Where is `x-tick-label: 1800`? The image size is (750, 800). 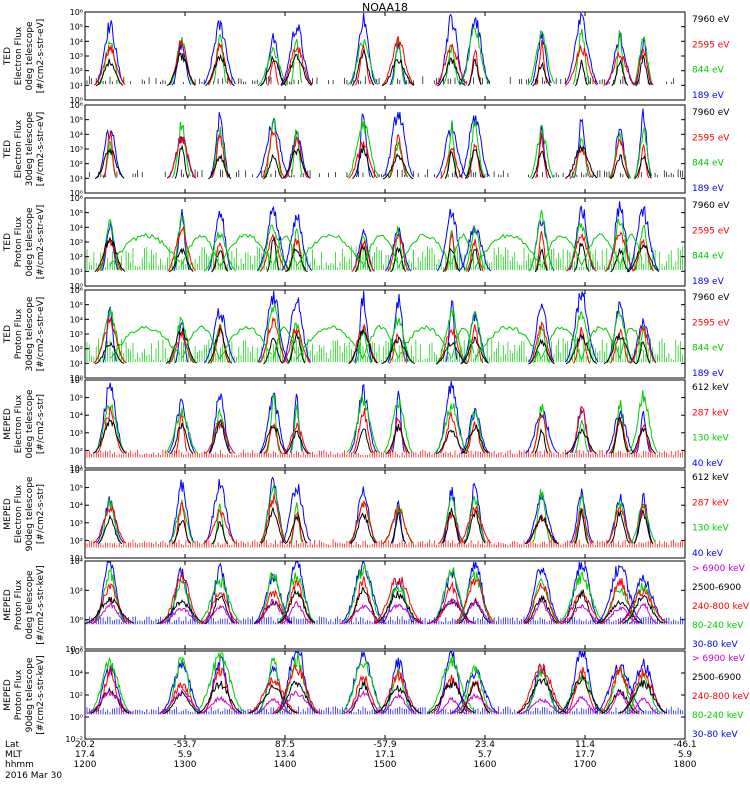 x-tick-label: 1800 is located at coordinates (685, 765).